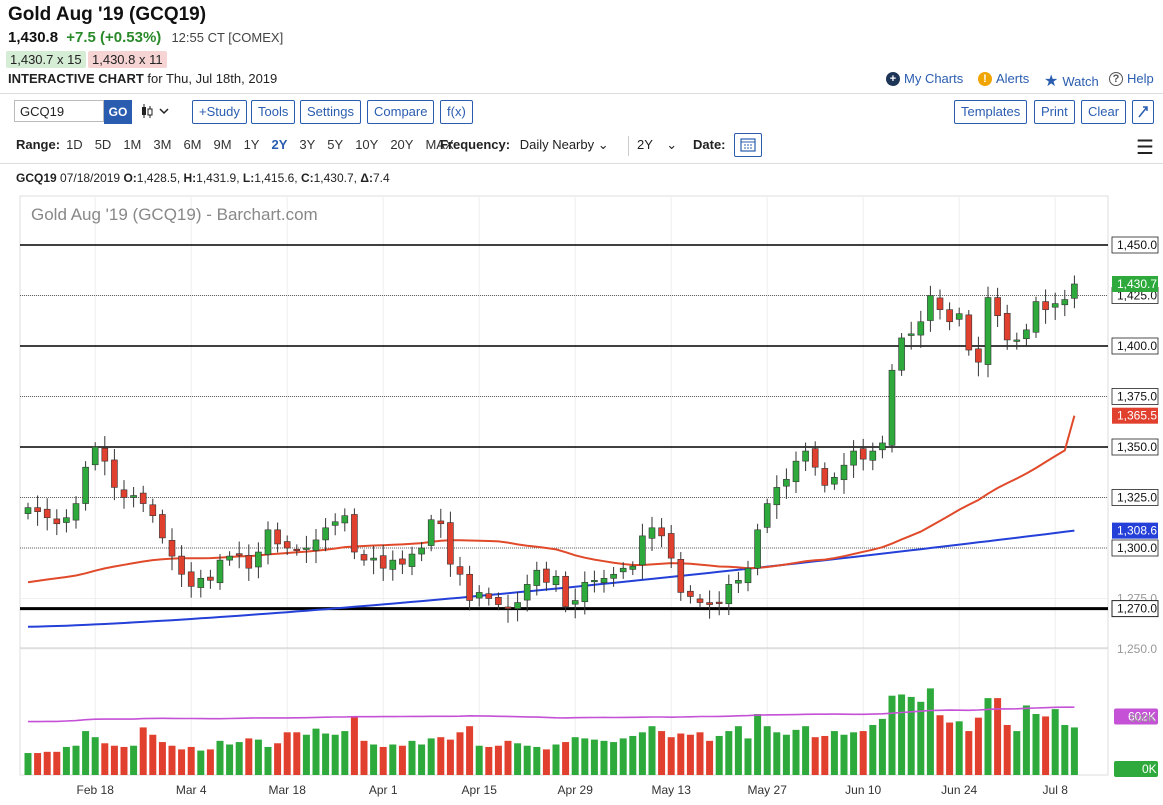  I want to click on expand-button, so click(1143, 112).